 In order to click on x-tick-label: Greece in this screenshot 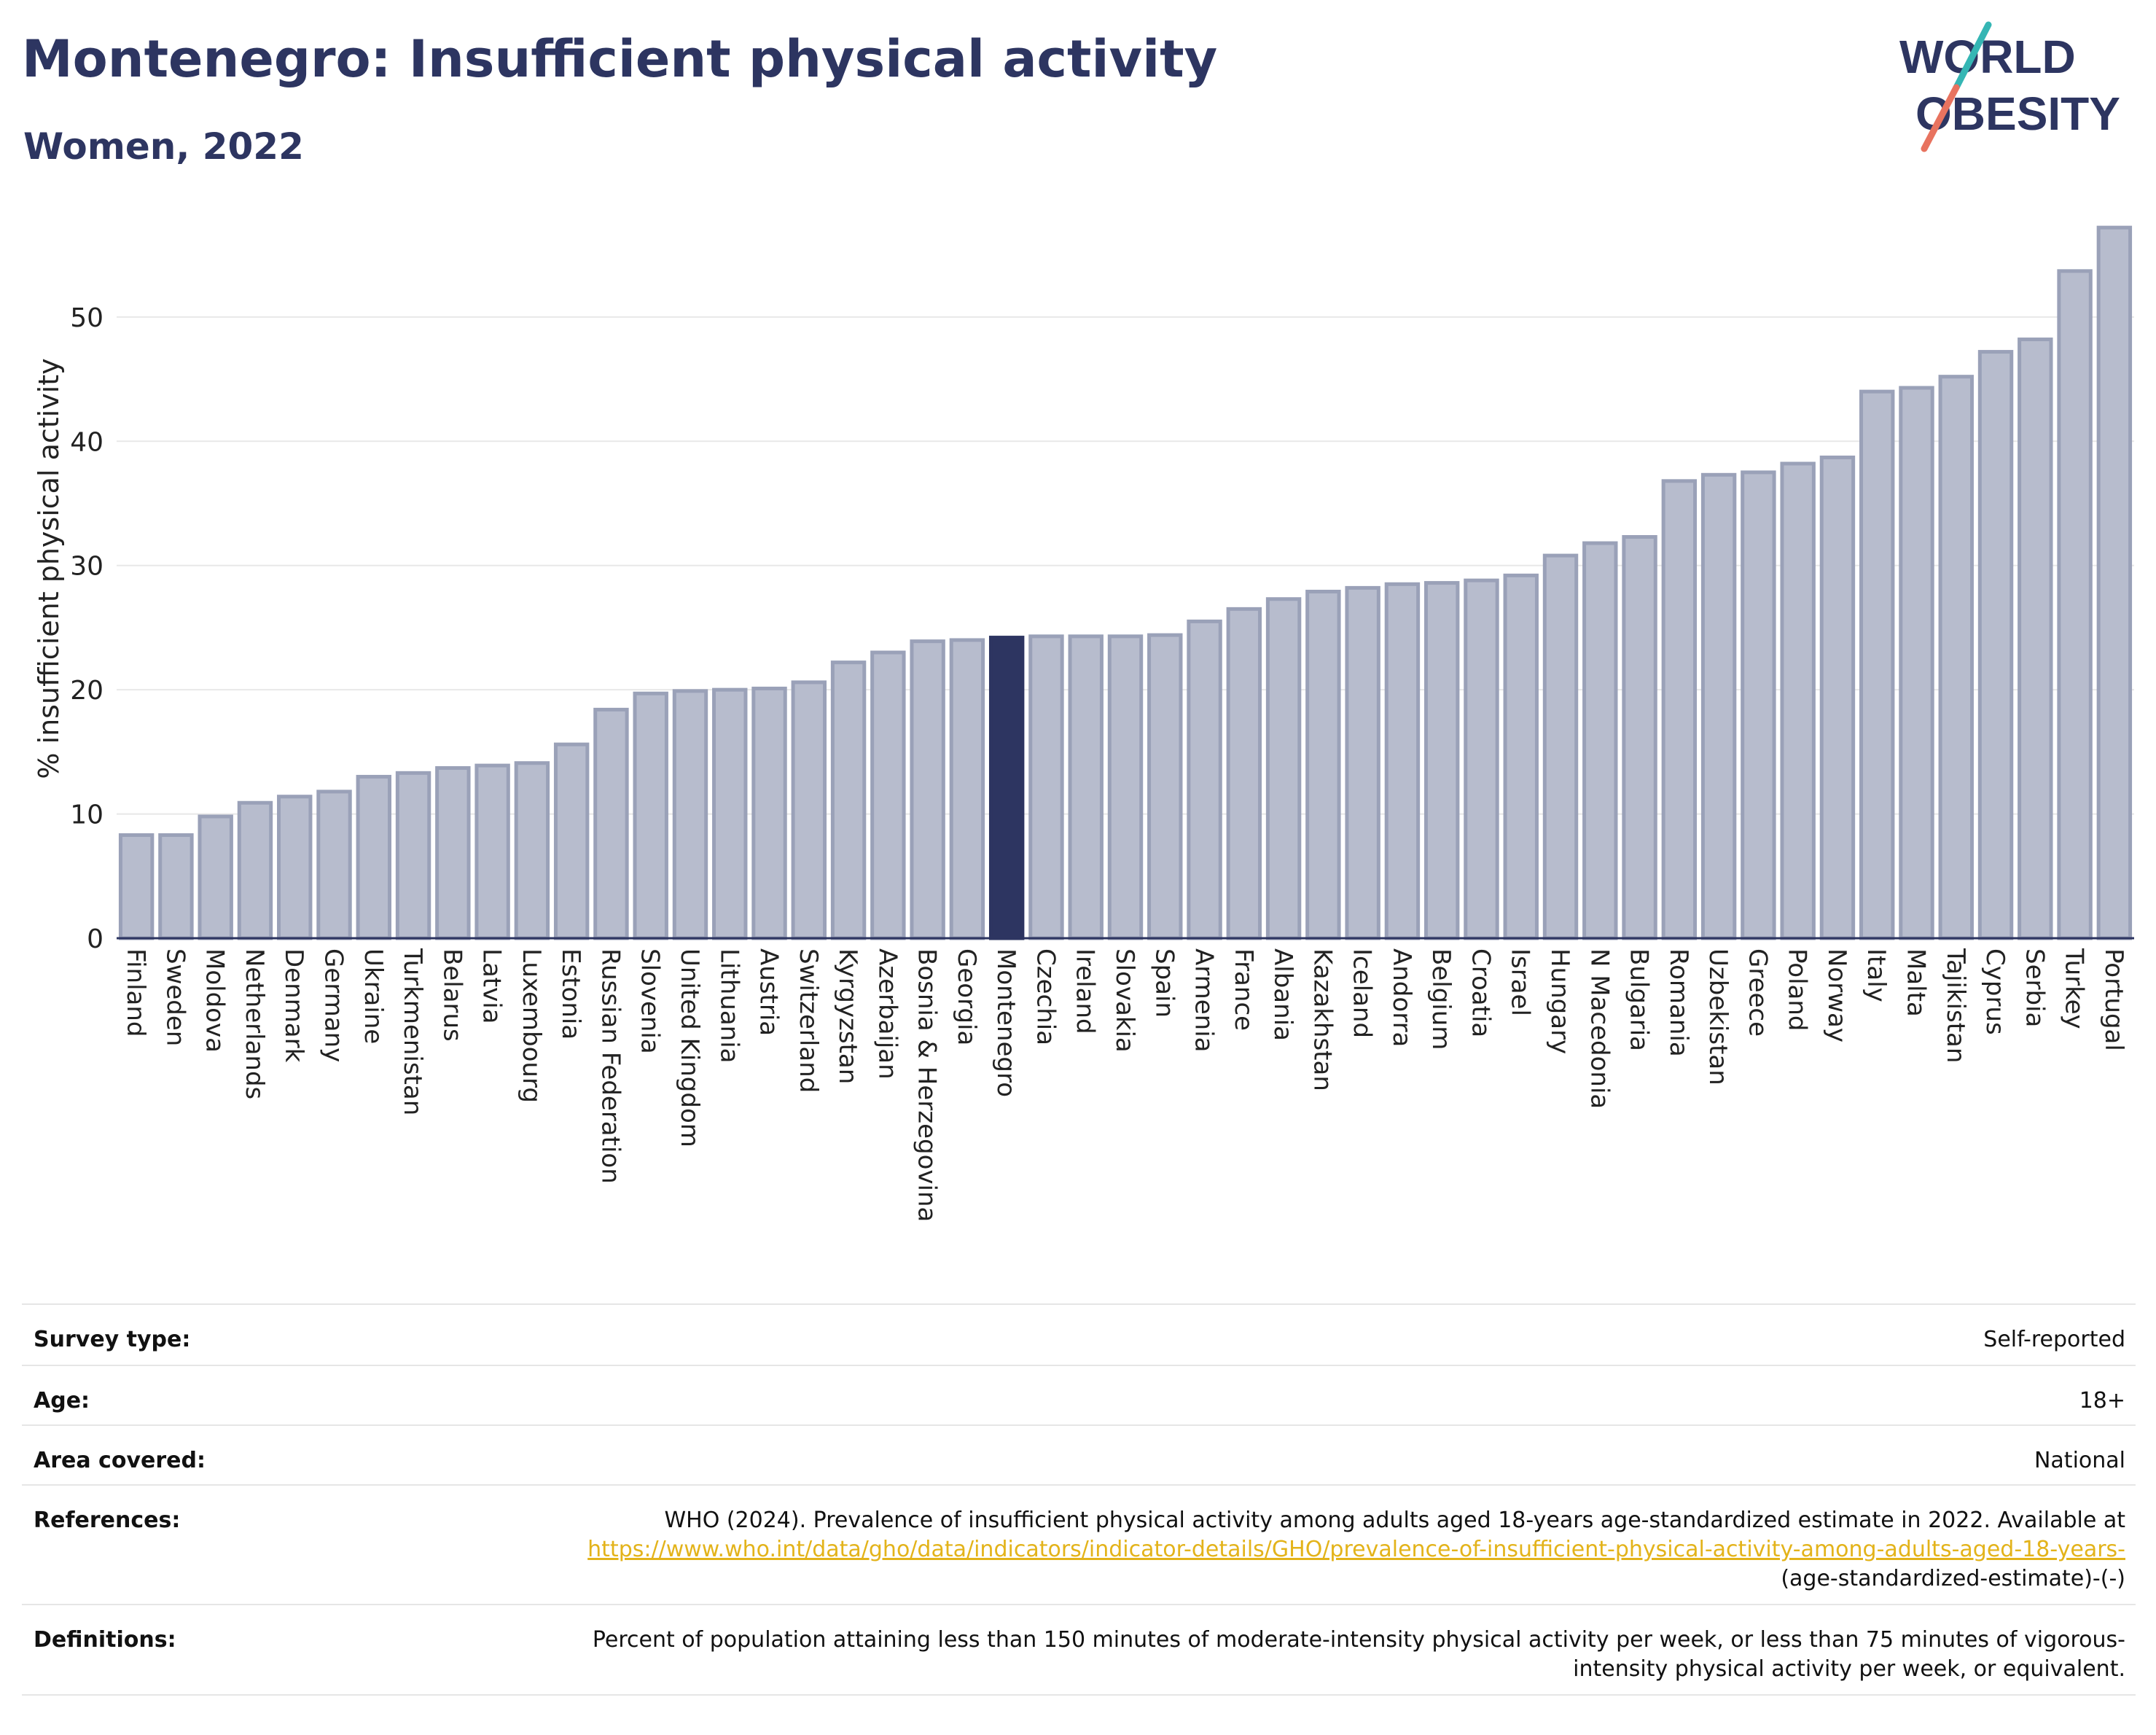, I will do `click(1758, 992)`.